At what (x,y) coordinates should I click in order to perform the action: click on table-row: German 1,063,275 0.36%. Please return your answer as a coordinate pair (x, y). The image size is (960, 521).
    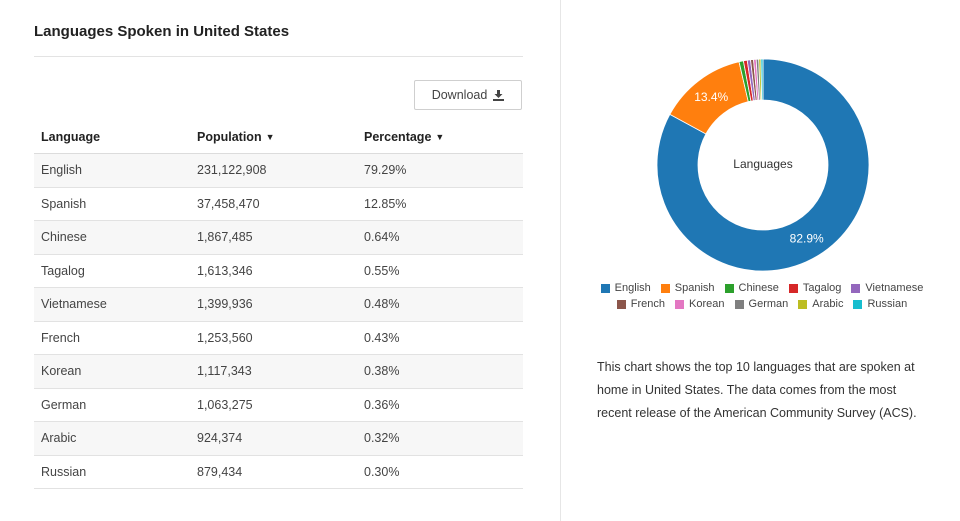
    Looking at the image, I should click on (278, 405).